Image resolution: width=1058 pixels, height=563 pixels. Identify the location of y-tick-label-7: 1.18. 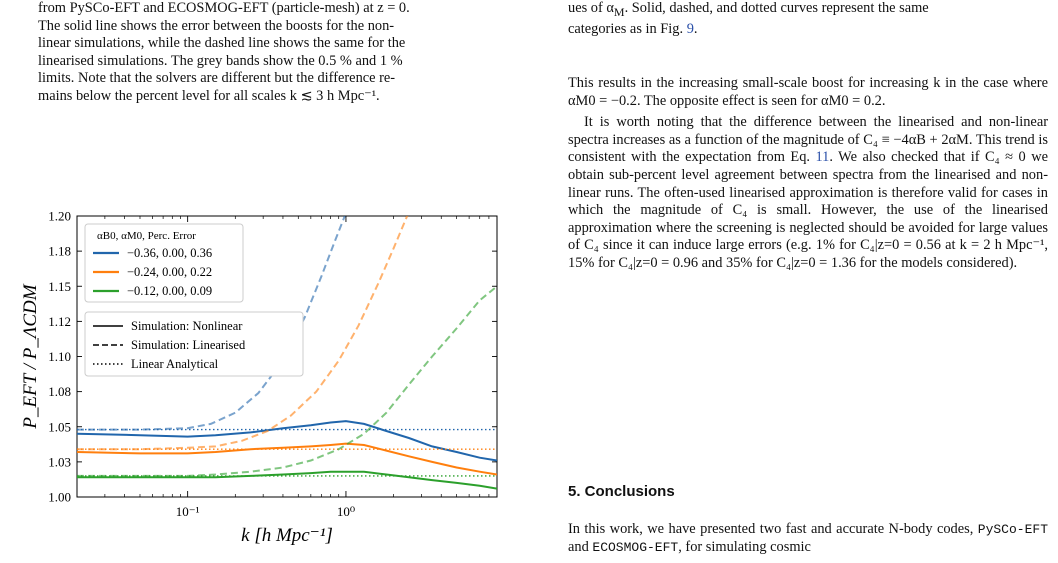
(59, 251).